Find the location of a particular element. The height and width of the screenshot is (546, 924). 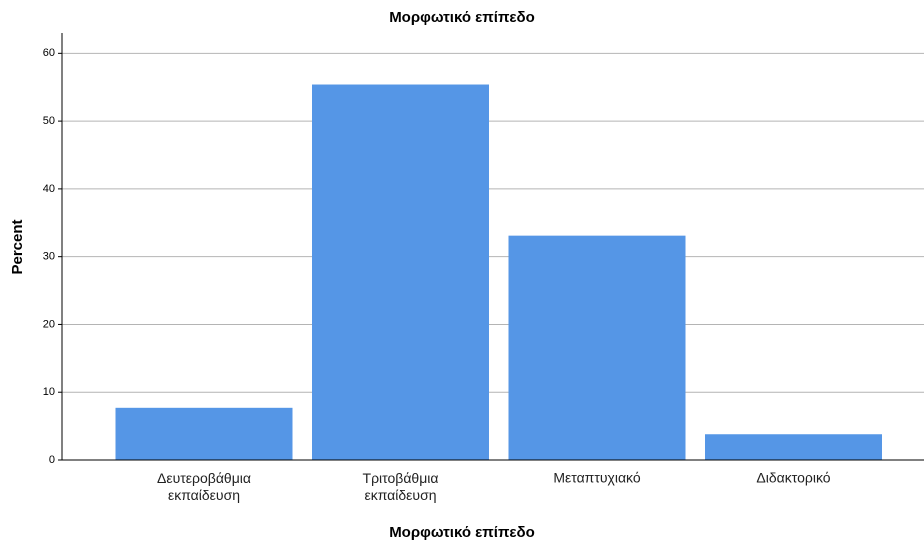

y-tick-label: 60 is located at coordinates (49, 53).